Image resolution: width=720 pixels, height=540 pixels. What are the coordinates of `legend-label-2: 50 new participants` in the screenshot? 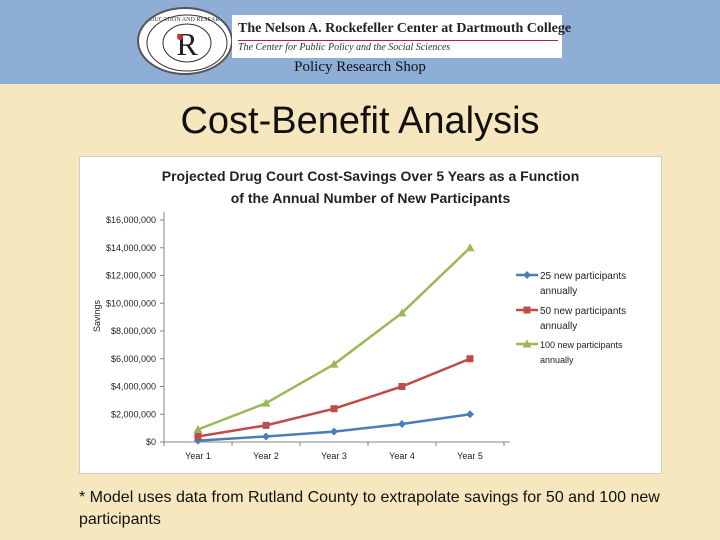 It's located at (583, 311).